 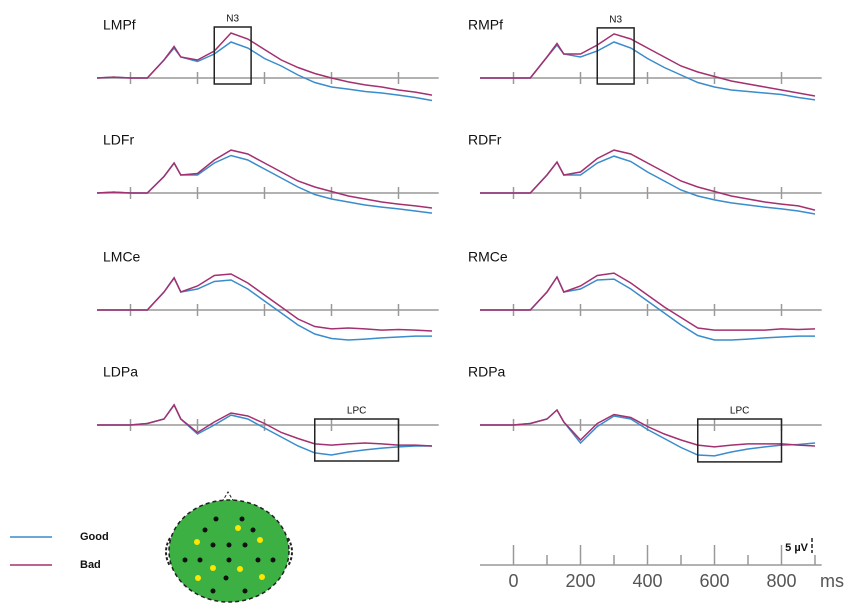 I want to click on time-tick-label: 0, so click(x=513, y=581).